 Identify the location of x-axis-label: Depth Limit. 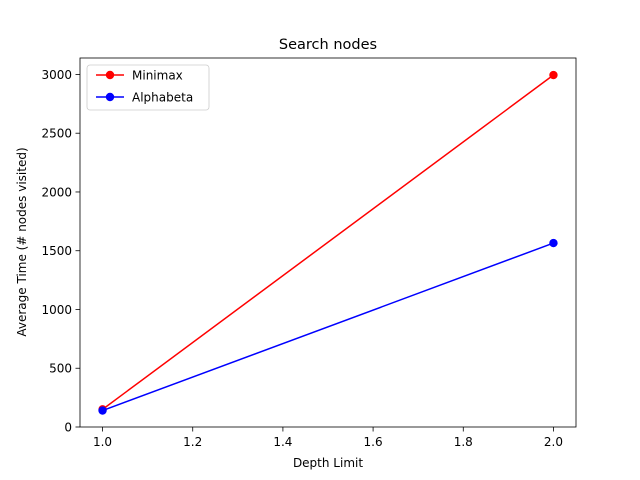
(328, 463).